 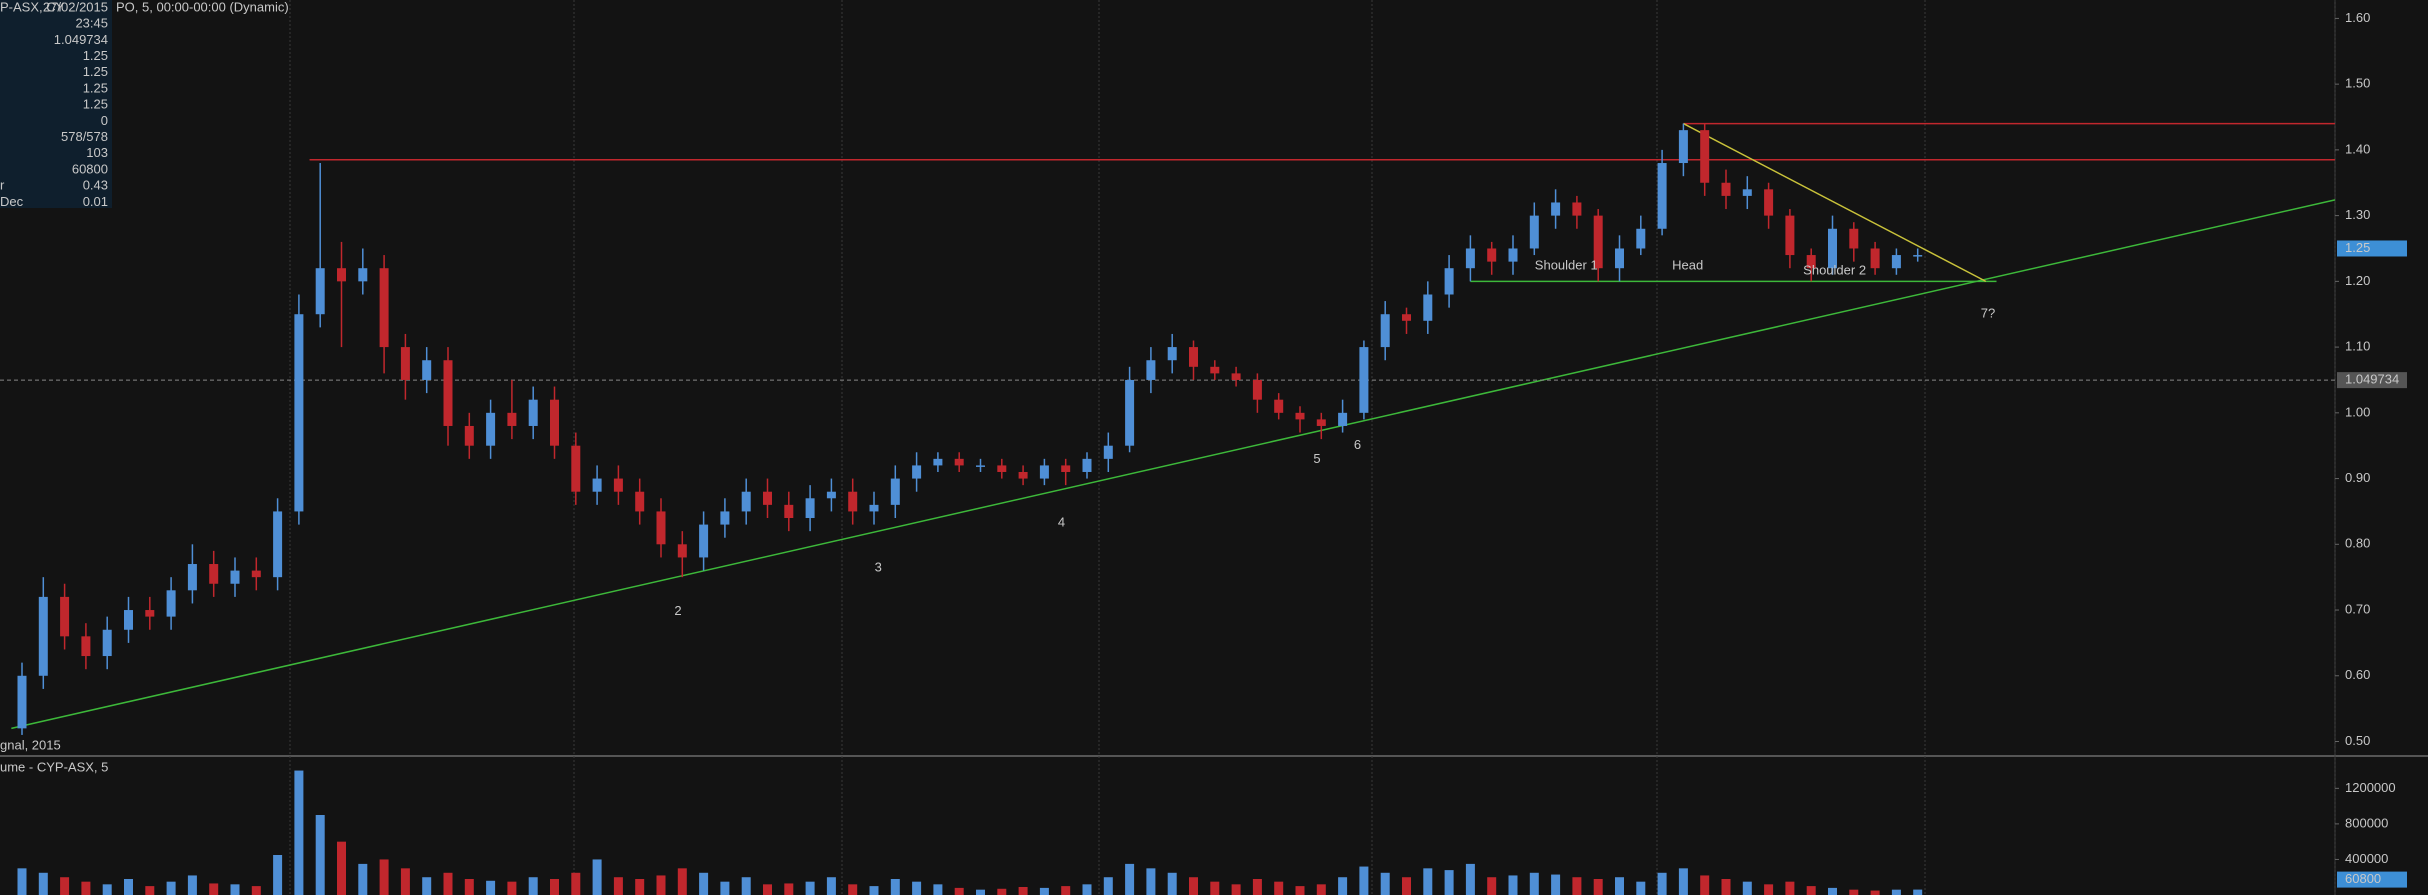 What do you see at coordinates (2357, 608) in the screenshot?
I see `y-tick-label: 0.70` at bounding box center [2357, 608].